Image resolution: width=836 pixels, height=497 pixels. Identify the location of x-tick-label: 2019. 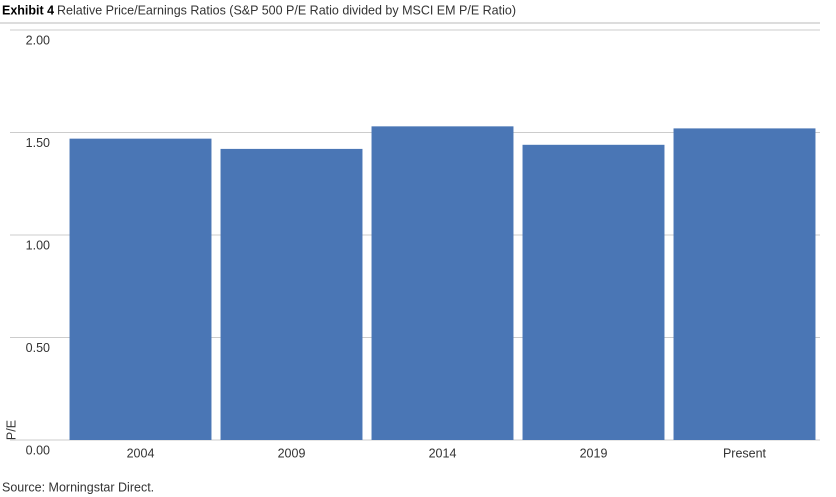
(594, 453).